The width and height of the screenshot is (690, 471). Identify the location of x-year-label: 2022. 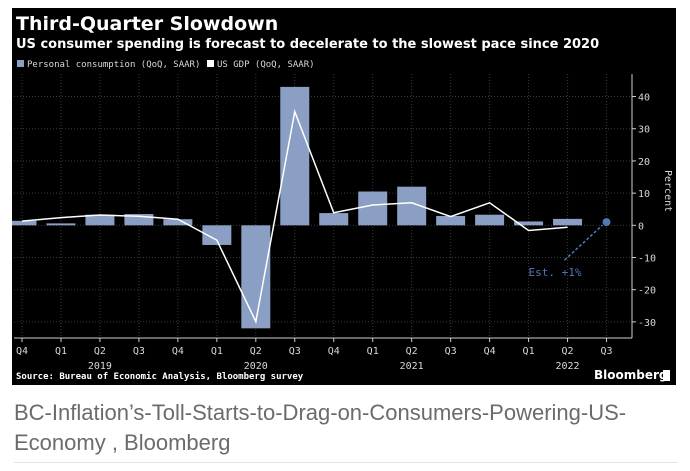
(568, 366).